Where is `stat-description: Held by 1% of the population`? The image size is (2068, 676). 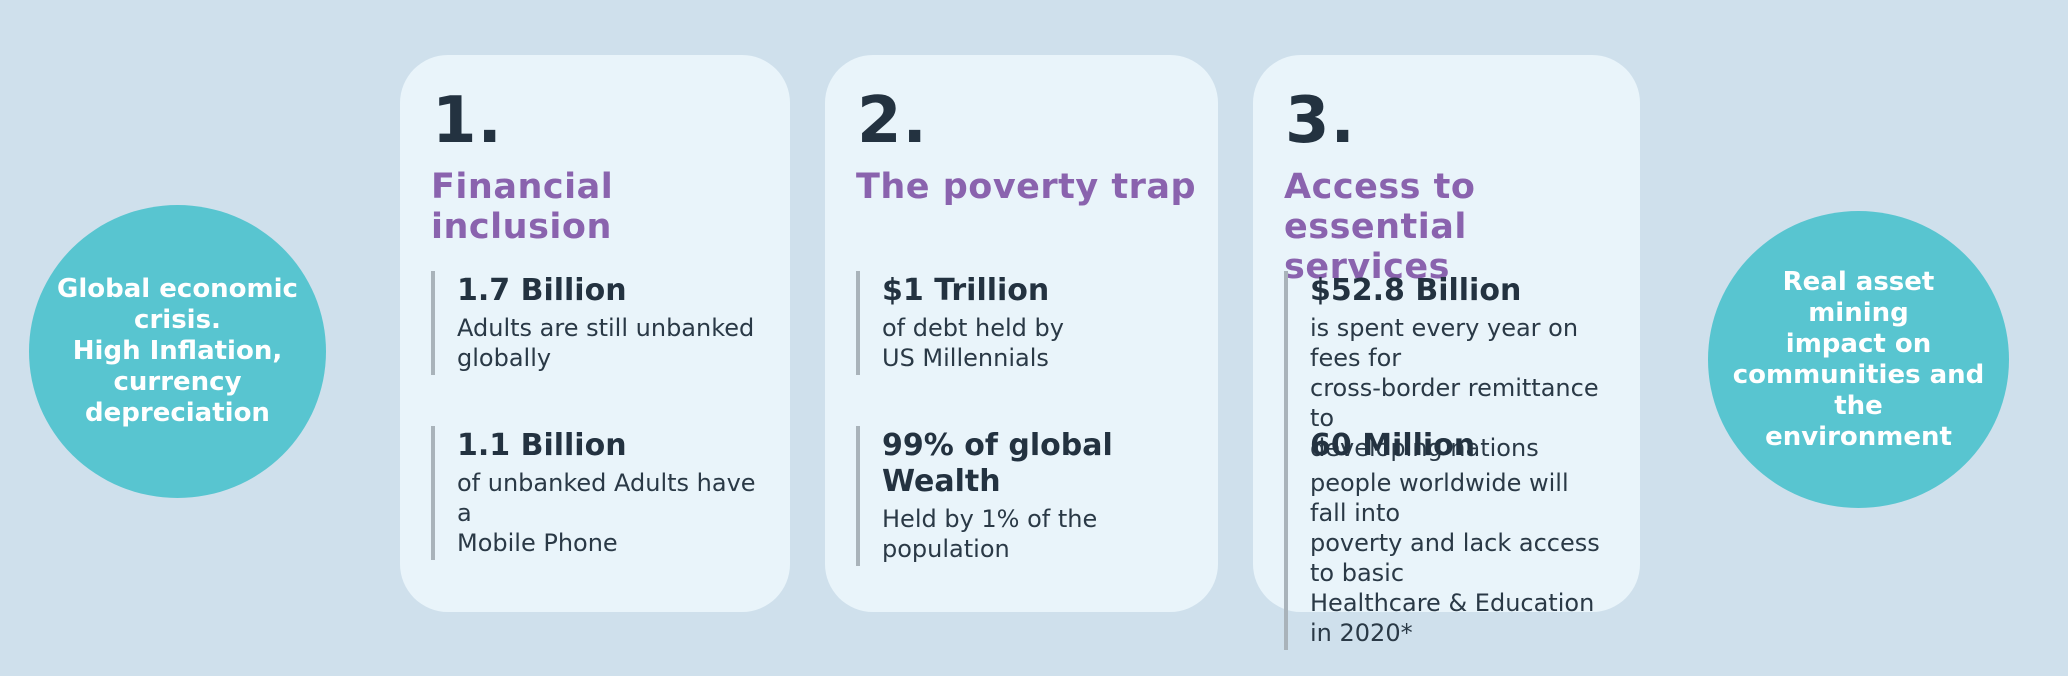 stat-description: Held by 1% of the population is located at coordinates (990, 534).